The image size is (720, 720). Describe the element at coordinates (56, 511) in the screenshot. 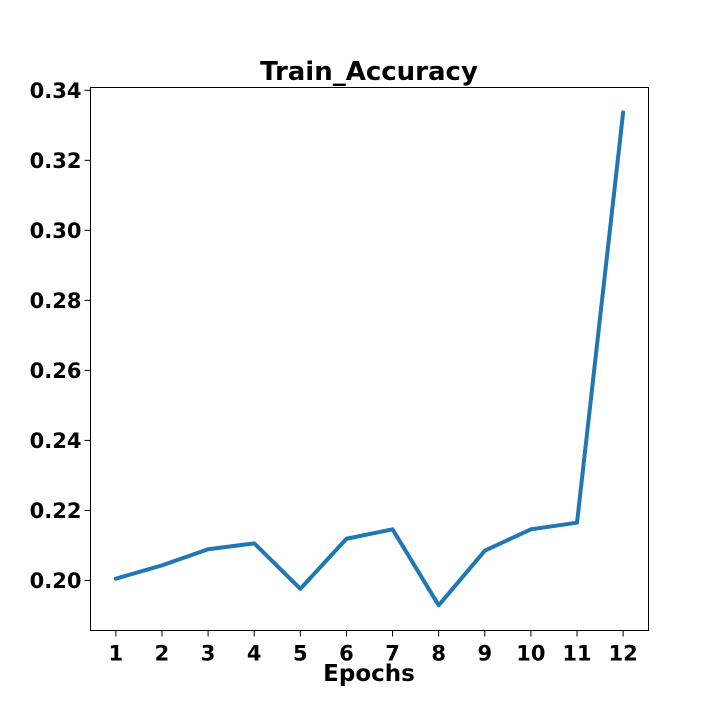

I see `y-tick-label: 0.22` at that location.